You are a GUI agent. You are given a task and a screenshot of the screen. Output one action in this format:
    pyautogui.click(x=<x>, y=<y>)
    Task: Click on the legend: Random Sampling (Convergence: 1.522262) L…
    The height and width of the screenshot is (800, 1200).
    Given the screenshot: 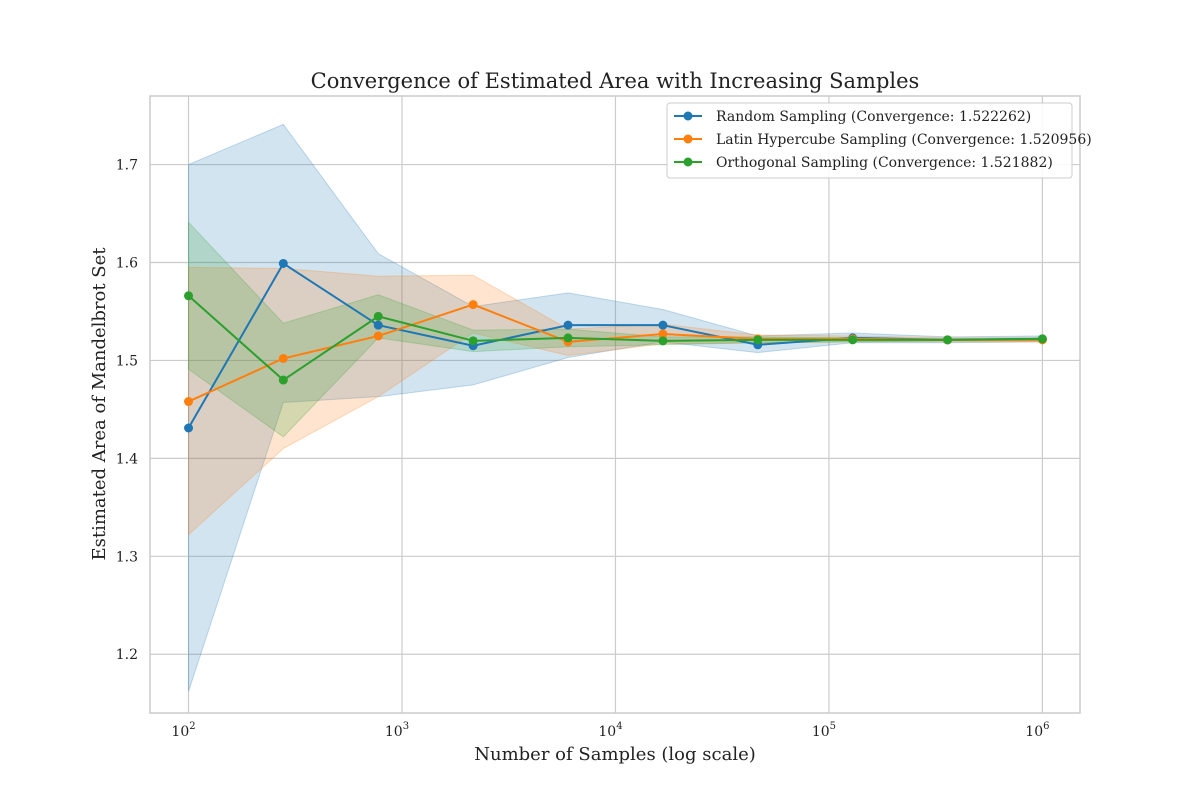 What is the action you would take?
    pyautogui.click(x=879, y=140)
    